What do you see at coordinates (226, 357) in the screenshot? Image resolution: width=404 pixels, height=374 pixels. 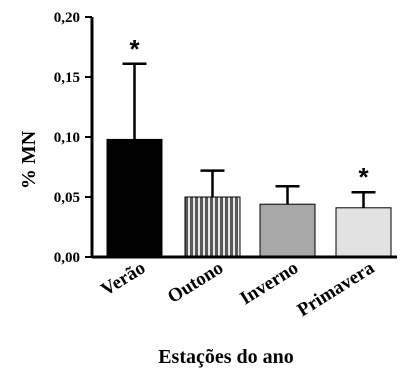 I see `x-axis-title: Estações do ano` at bounding box center [226, 357].